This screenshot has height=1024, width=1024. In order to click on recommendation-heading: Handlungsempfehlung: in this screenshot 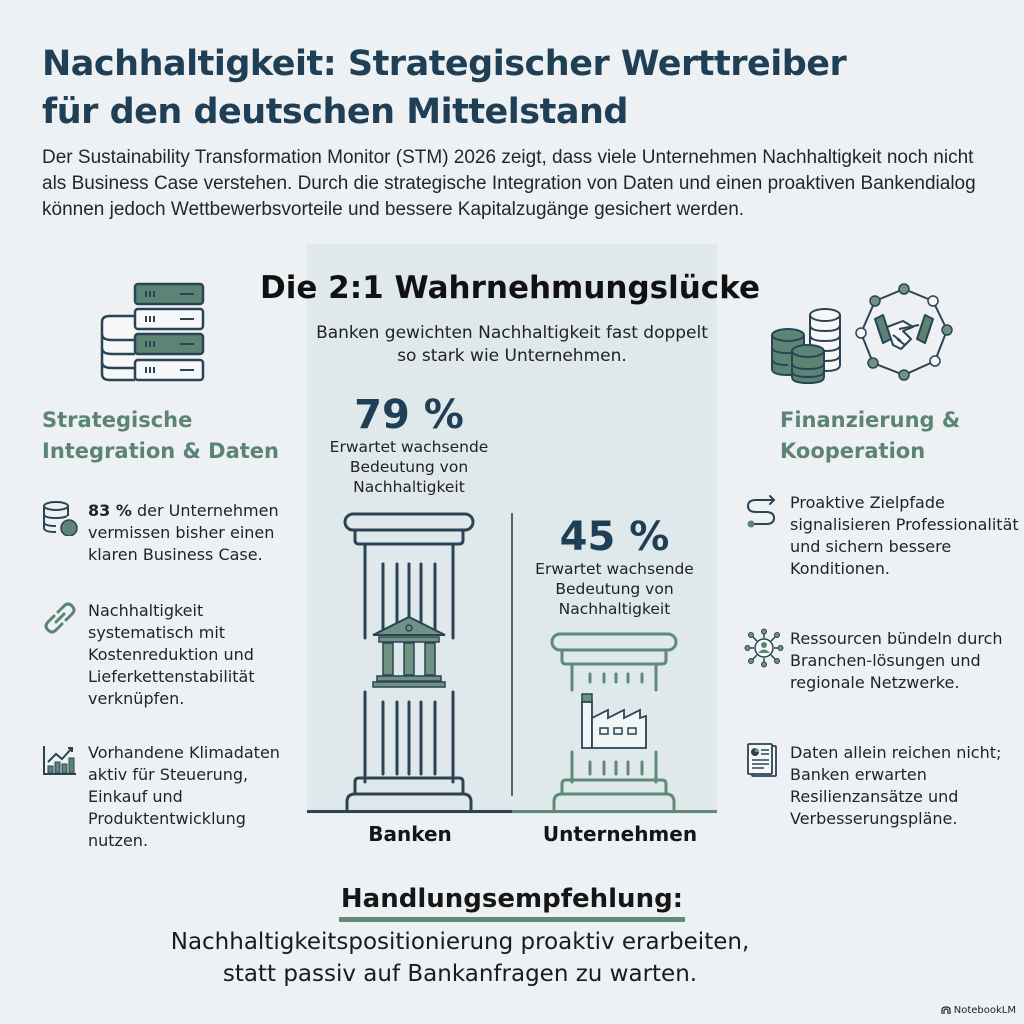, I will do `click(512, 902)`.